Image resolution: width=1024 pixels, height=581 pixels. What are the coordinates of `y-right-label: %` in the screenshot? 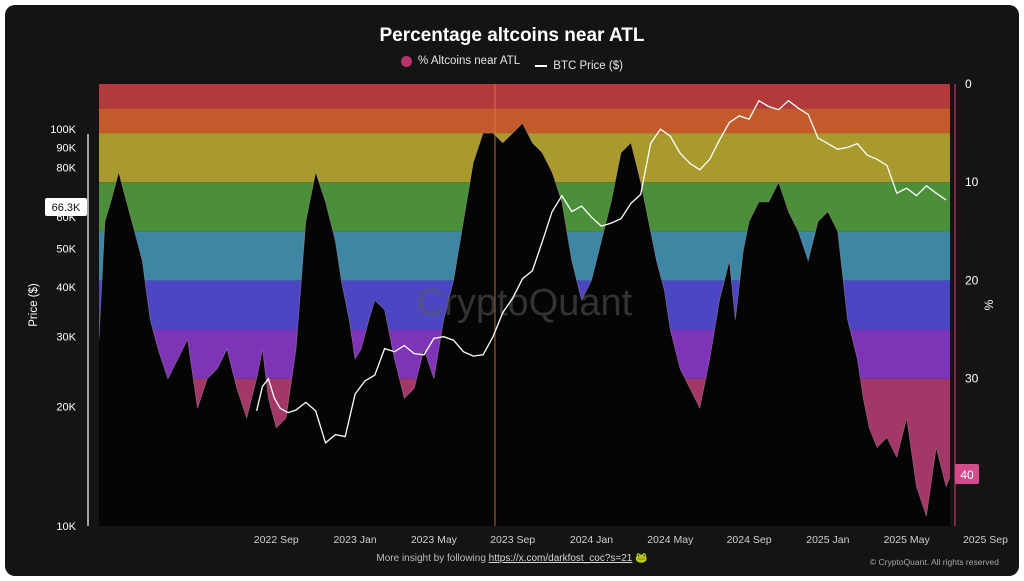 It's located at (989, 304).